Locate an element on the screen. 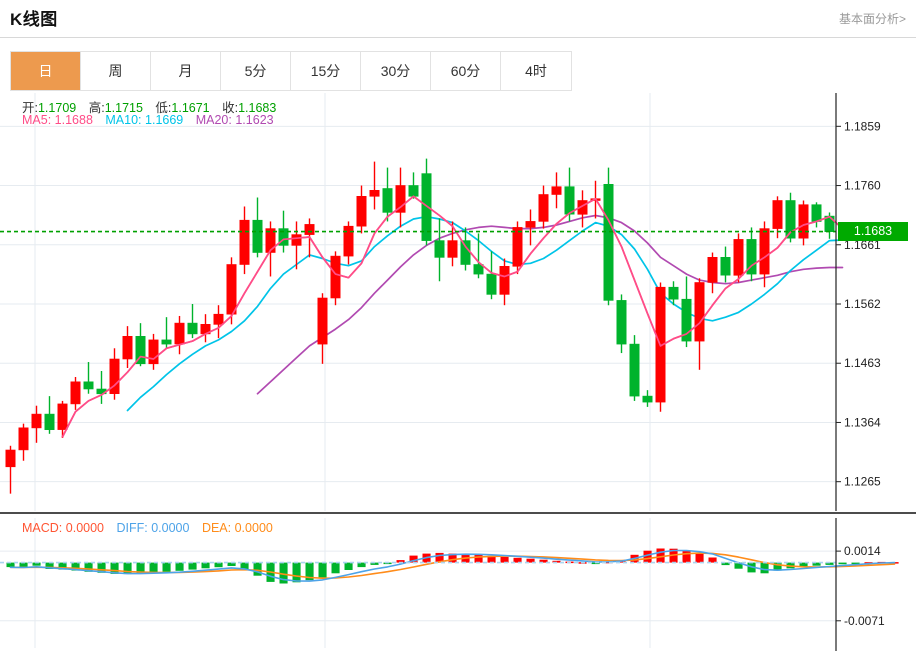  macd-axis-label: 0.0014 is located at coordinates (862, 551).